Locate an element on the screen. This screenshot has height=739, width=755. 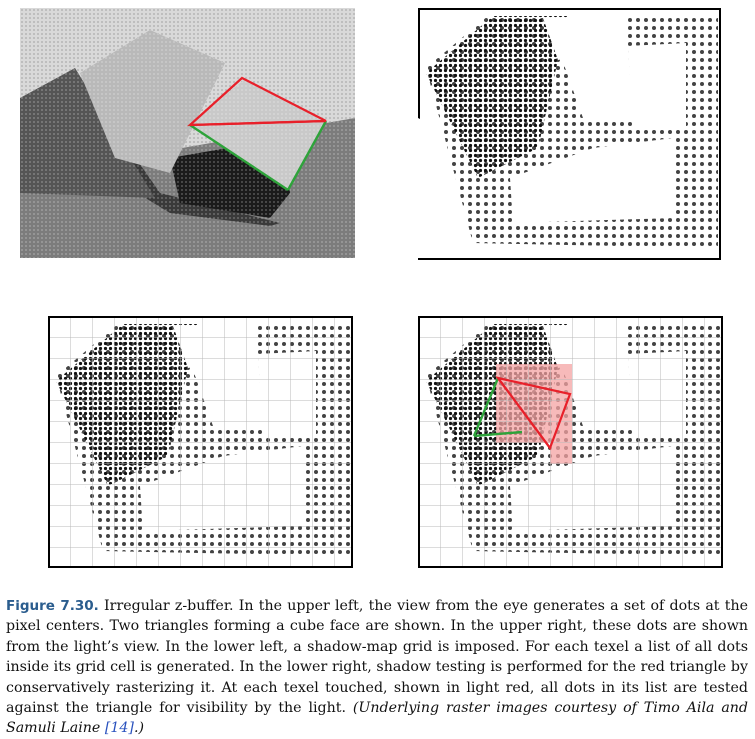
green-edge is located at coordinates (239, 157).